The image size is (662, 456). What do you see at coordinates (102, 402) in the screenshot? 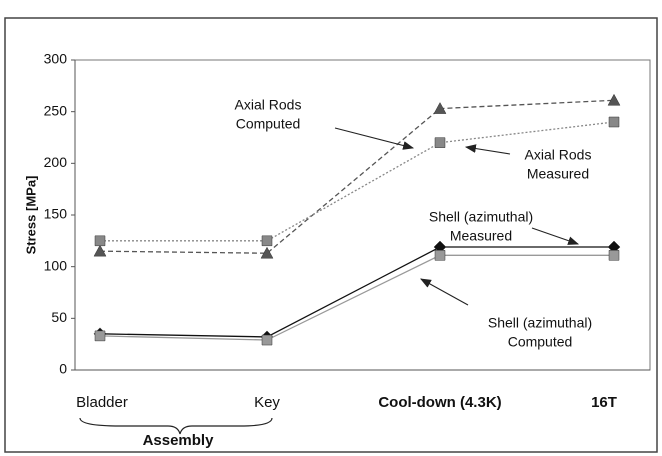
I see `x-tick-label: Bladder` at bounding box center [102, 402].